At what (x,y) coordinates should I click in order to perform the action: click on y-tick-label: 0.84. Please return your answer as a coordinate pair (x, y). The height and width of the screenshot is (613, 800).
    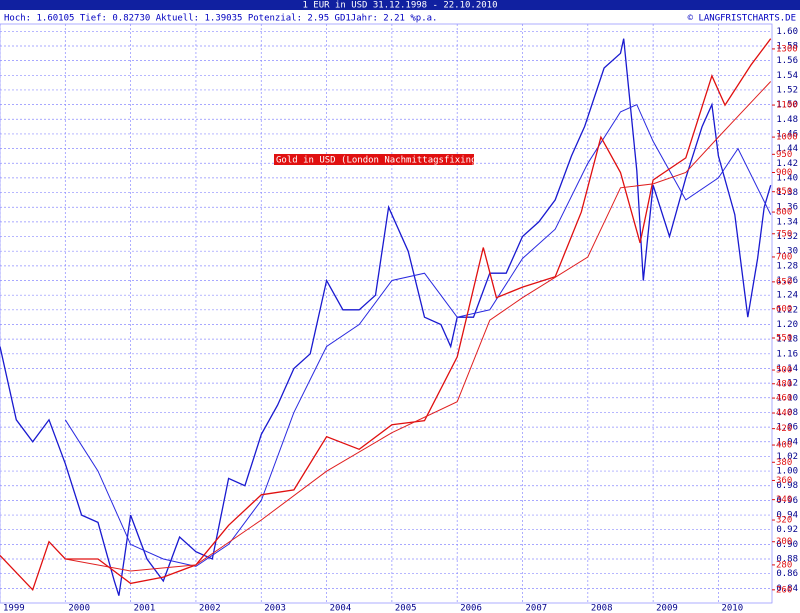
    Looking at the image, I should click on (787, 589).